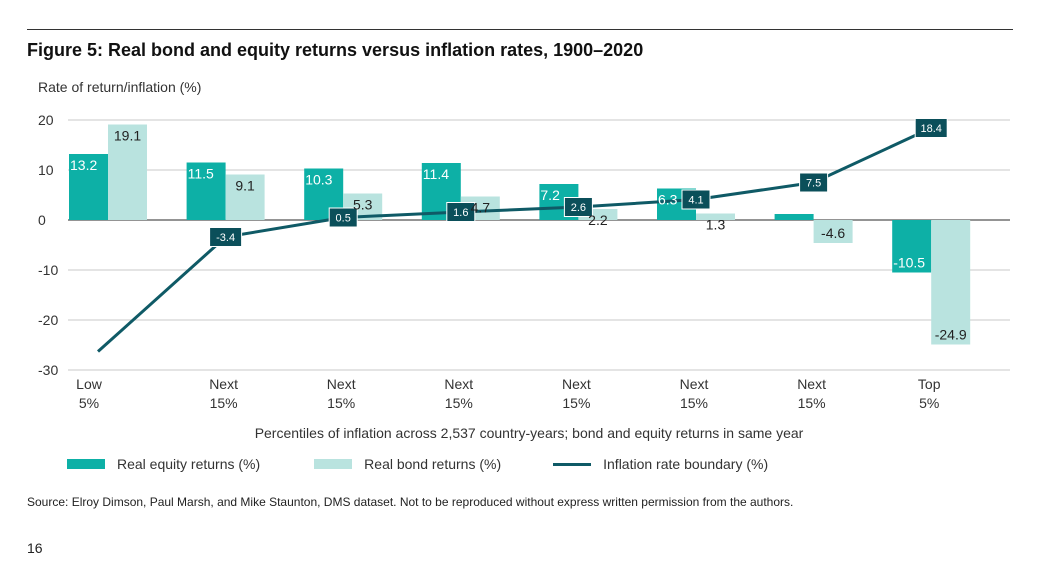 Image resolution: width=1058 pixels, height=581 pixels. I want to click on equity-data-label: 7.2, so click(550, 195).